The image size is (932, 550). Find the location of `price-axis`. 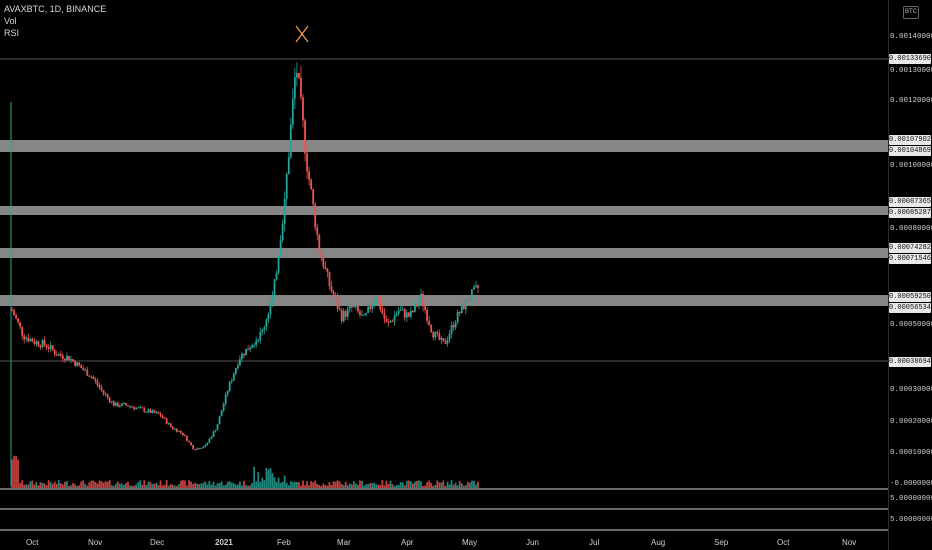

price-axis is located at coordinates (910, 275).